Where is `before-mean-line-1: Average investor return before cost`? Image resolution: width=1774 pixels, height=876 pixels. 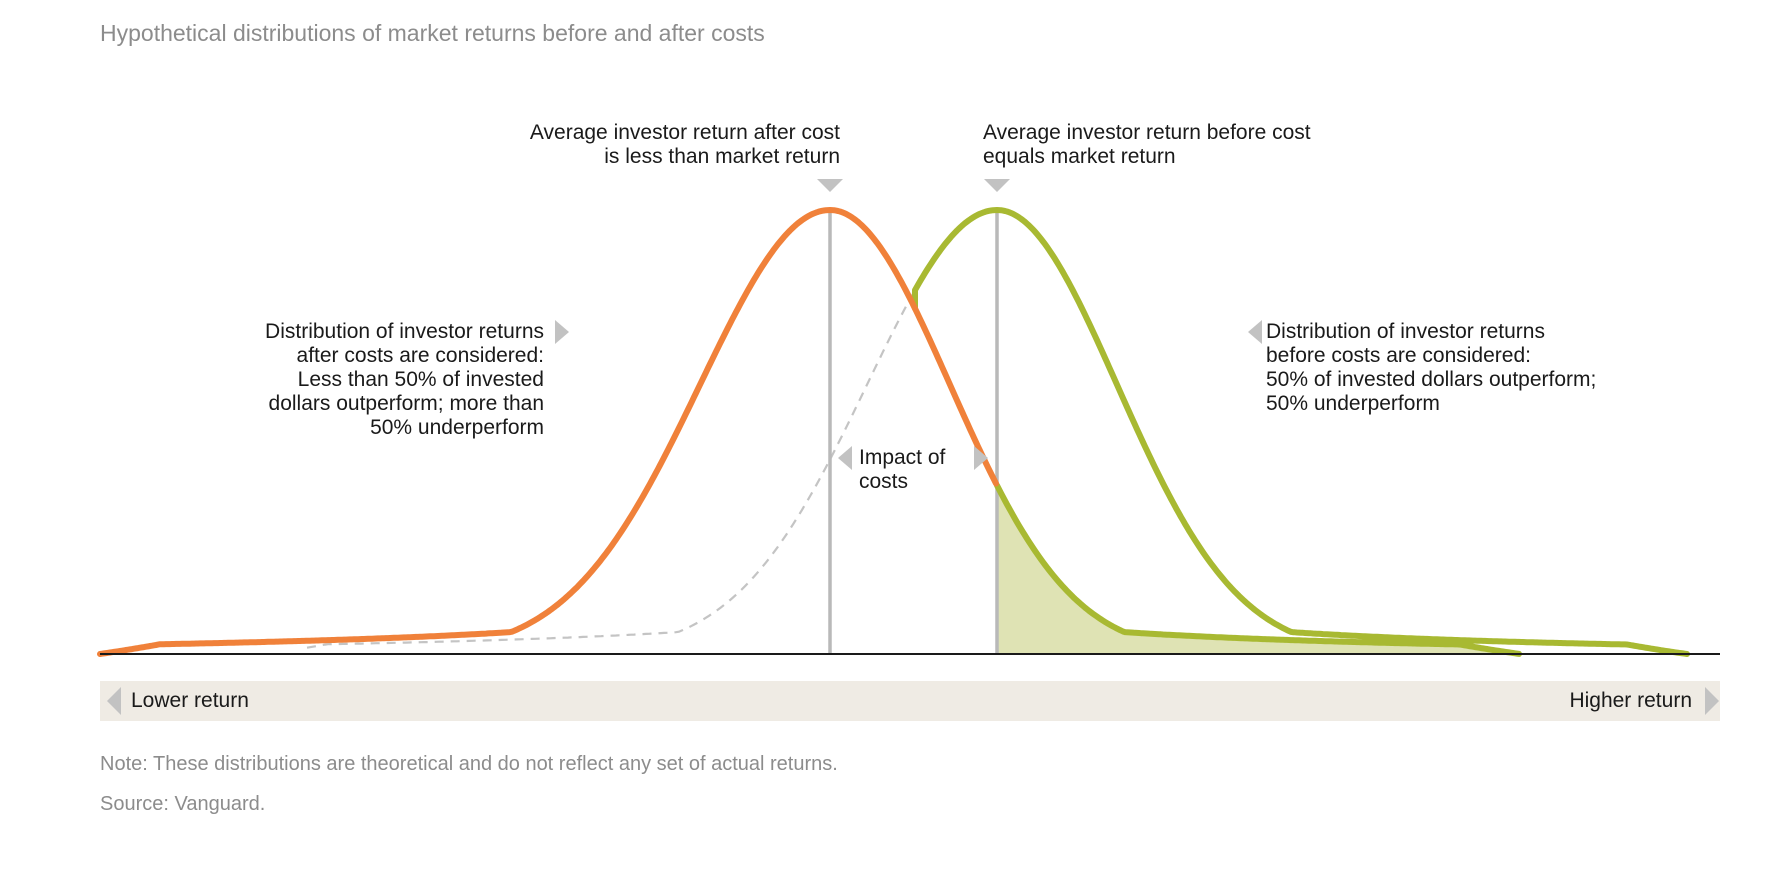 before-mean-line-1: Average investor return before cost is located at coordinates (1147, 132).